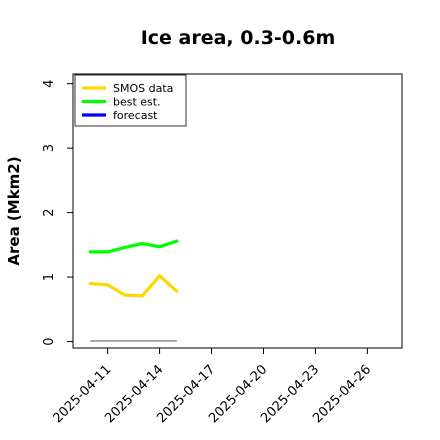  Describe the element at coordinates (143, 88) in the screenshot. I see `legend-label-smos-data: SMOS data` at that location.